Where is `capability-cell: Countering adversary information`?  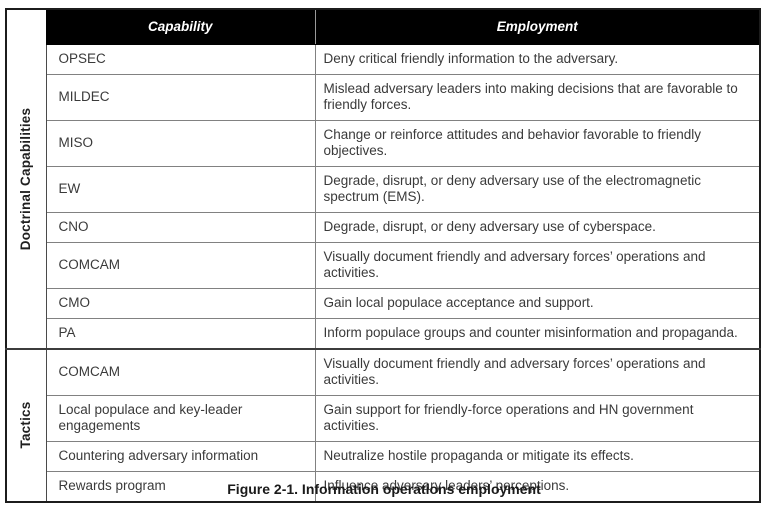 capability-cell: Countering adversary information is located at coordinates (180, 455).